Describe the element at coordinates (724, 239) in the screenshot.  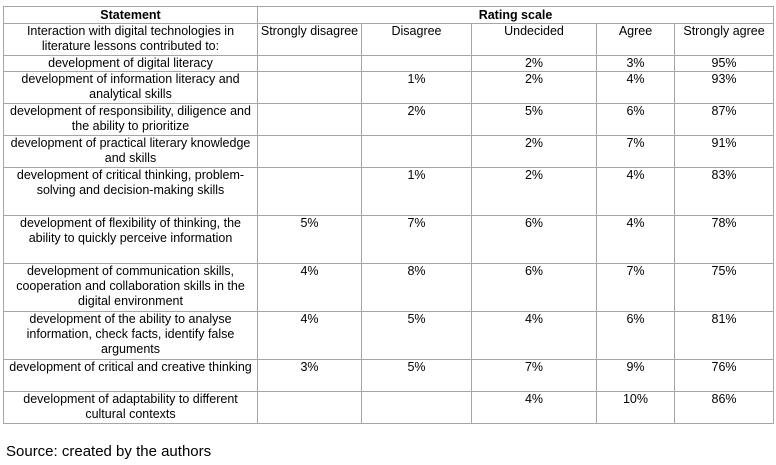
I see `strongly-agree-cell: 78%` at that location.